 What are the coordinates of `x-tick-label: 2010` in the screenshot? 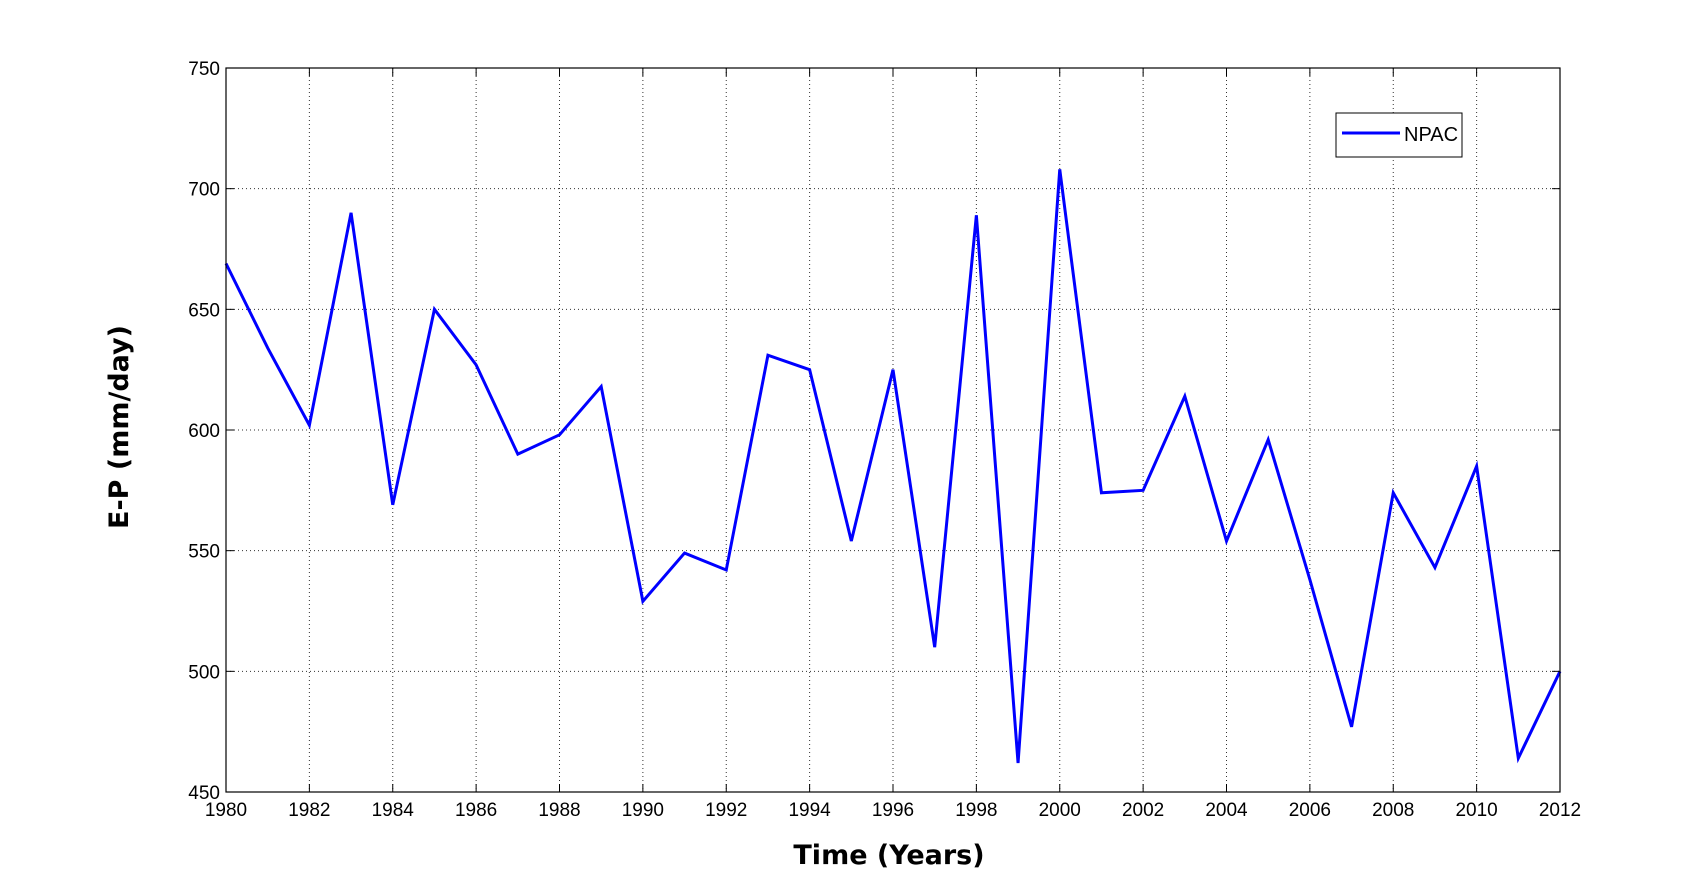 It's located at (1476, 810).